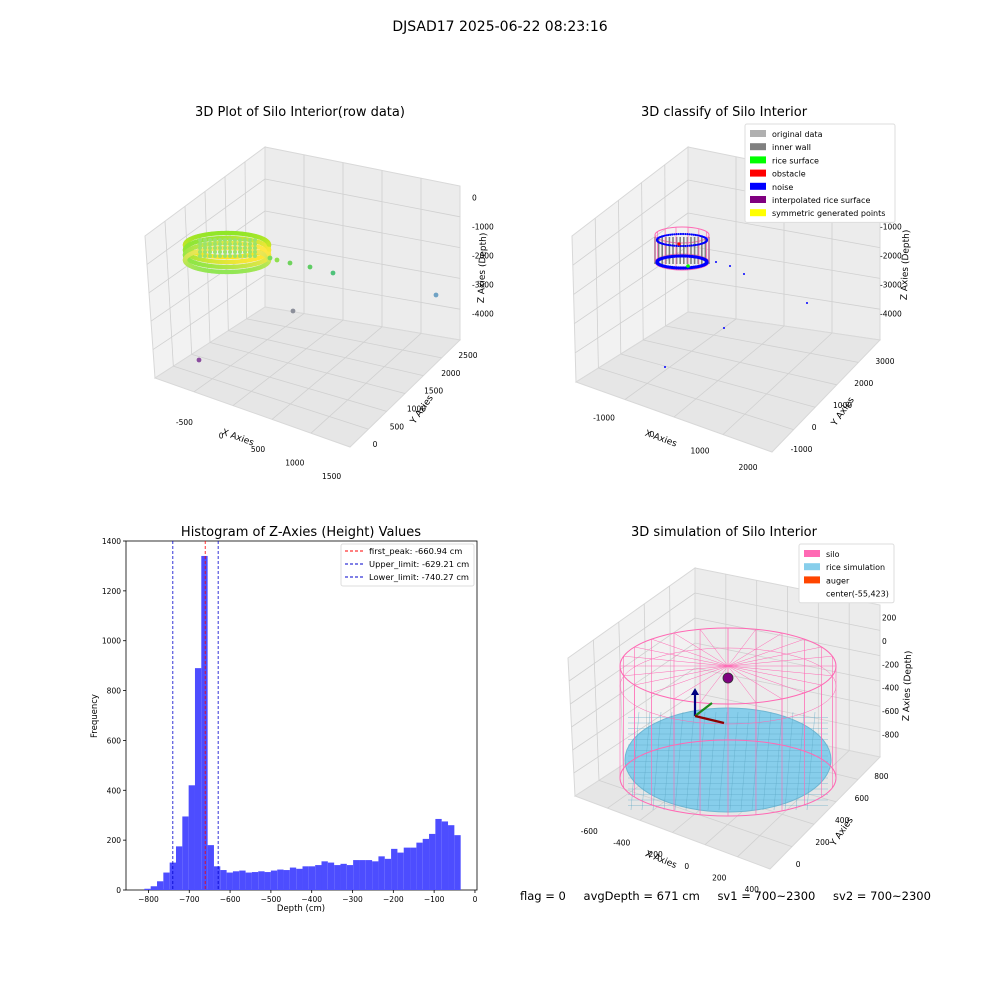 The height and width of the screenshot is (1000, 1000). What do you see at coordinates (838, 580) in the screenshot?
I see `legend-entry: auger` at bounding box center [838, 580].